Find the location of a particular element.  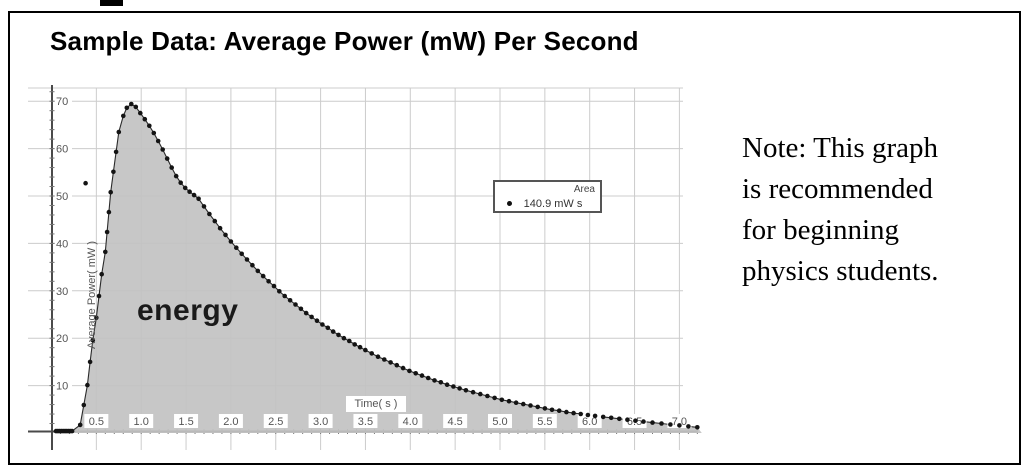

legend-header: Area is located at coordinates (584, 189).